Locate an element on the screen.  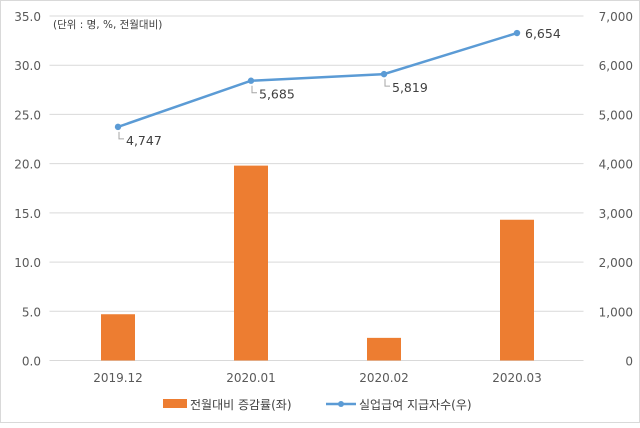
left-tick-label: 10.0 is located at coordinates (27, 263).